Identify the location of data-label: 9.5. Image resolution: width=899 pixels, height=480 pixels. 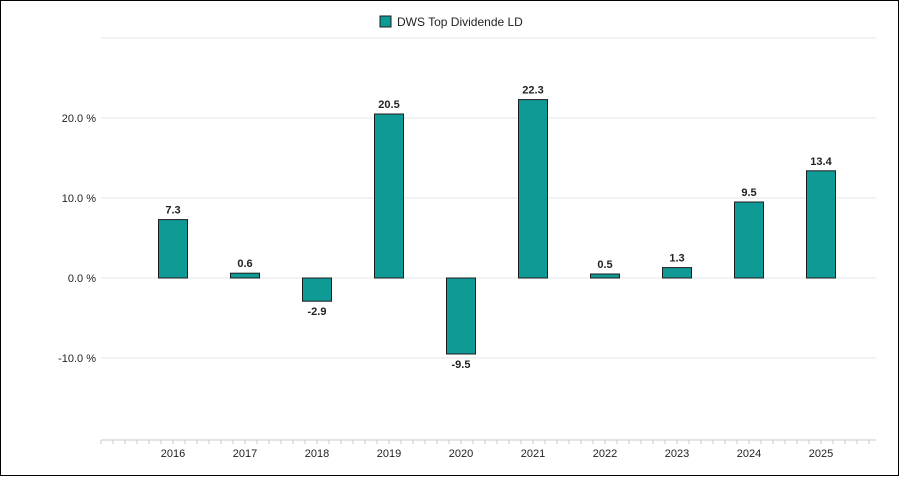
(748, 193).